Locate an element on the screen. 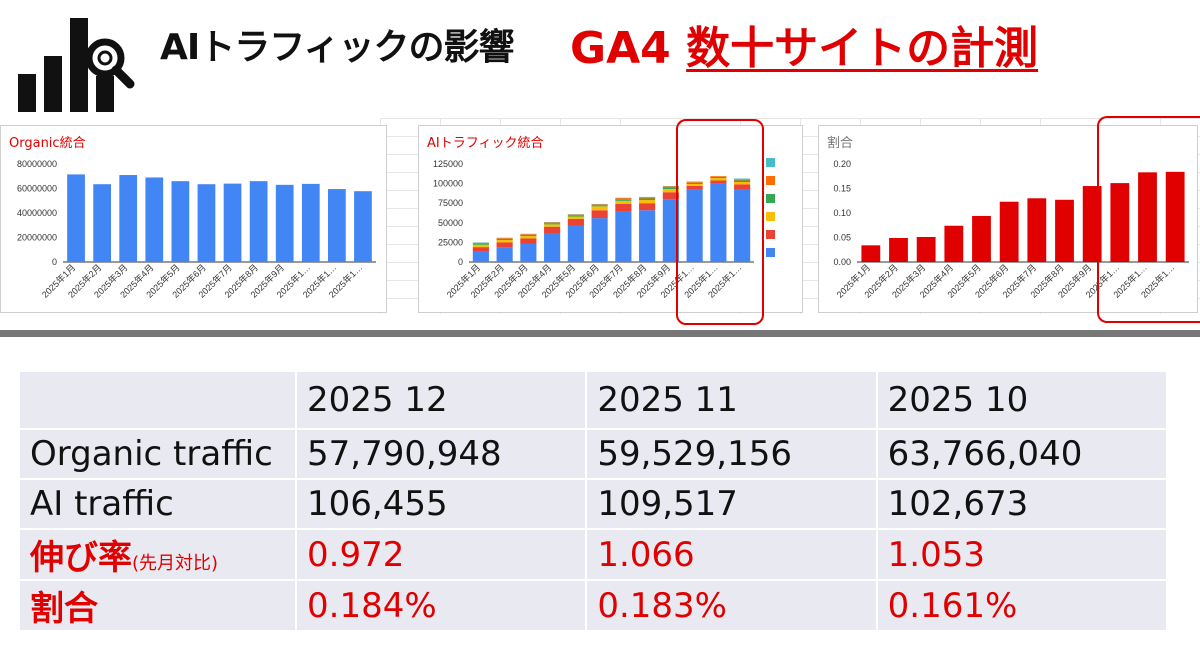  table-cell: 109,517 is located at coordinates (731, 504).